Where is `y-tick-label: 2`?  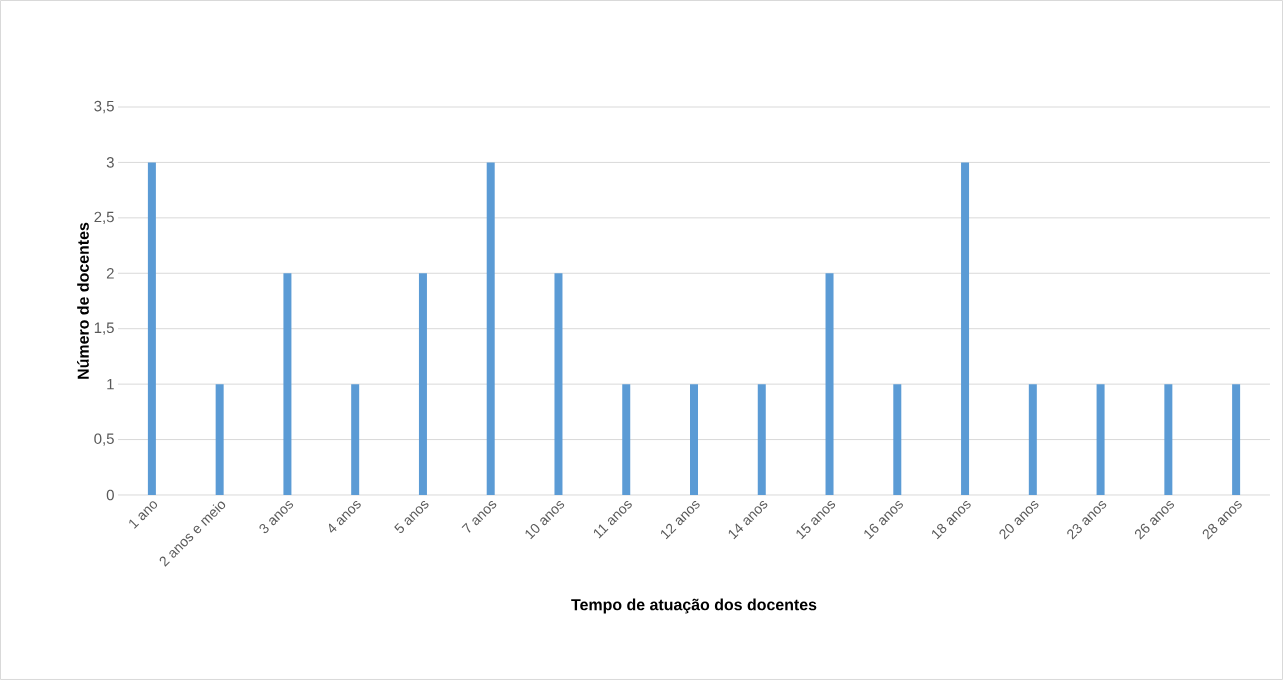 y-tick-label: 2 is located at coordinates (110, 273).